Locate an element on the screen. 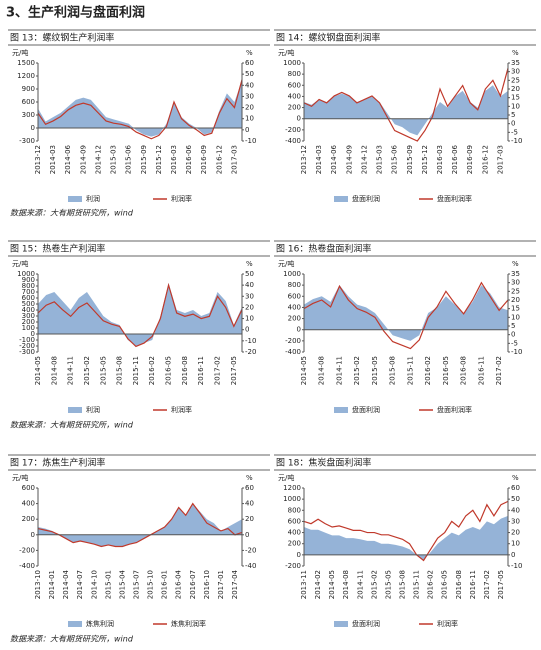 The width and height of the screenshot is (541, 650). y2-tick-label: -10 is located at coordinates (250, 141).